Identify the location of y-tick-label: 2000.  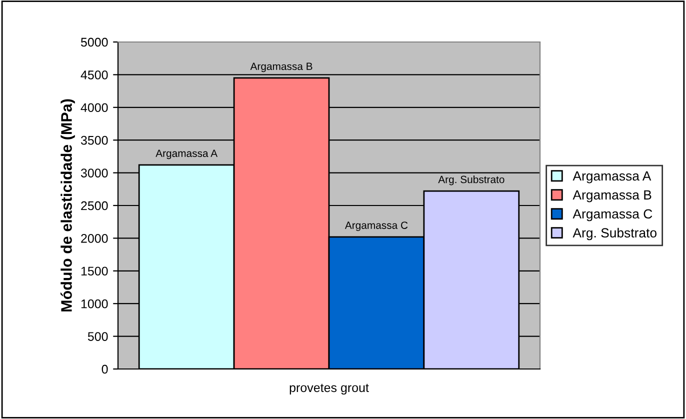
(94, 238).